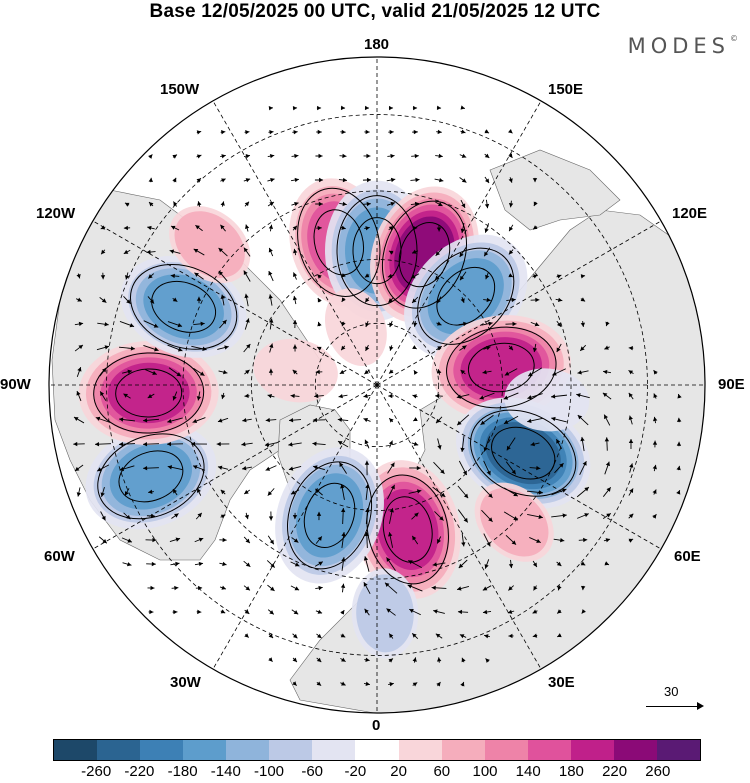  I want to click on colorbar-tick-label: -260, so click(96, 771).